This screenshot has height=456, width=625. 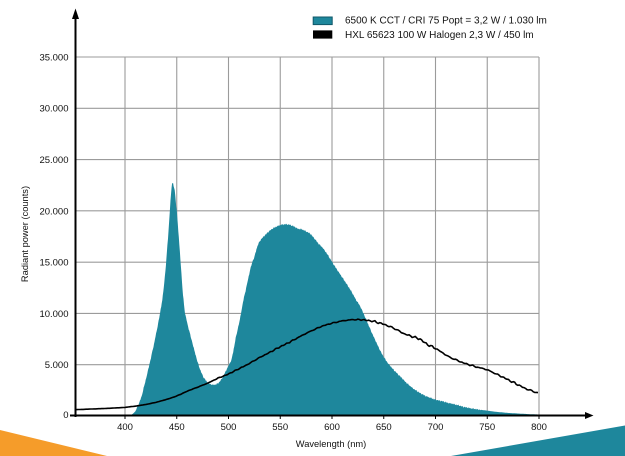 I want to click on svg-text: Wavelength (nm), so click(x=331, y=444).